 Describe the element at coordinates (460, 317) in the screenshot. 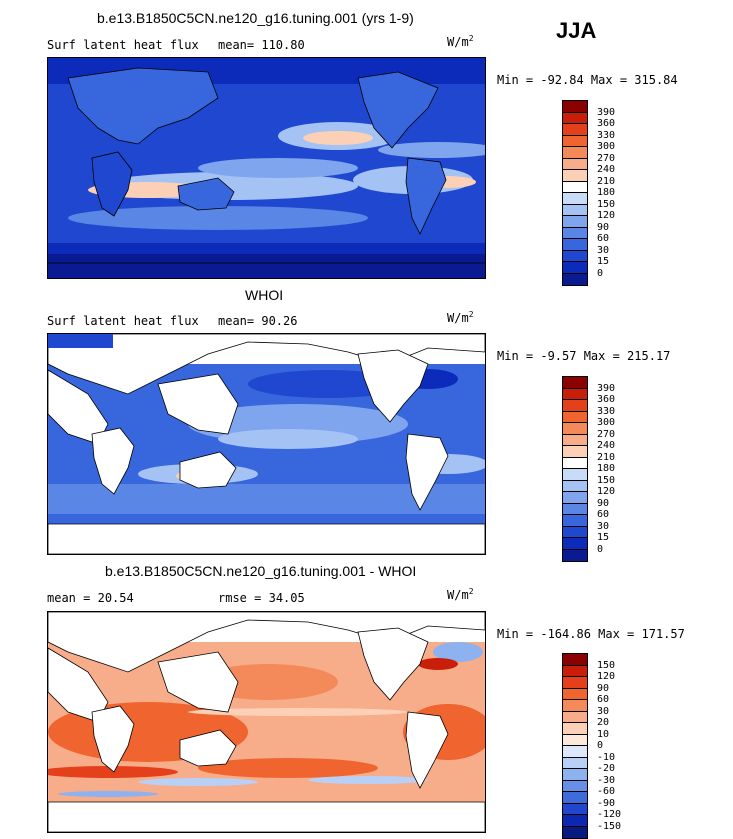

I see `panel2-units: W/m2` at that location.